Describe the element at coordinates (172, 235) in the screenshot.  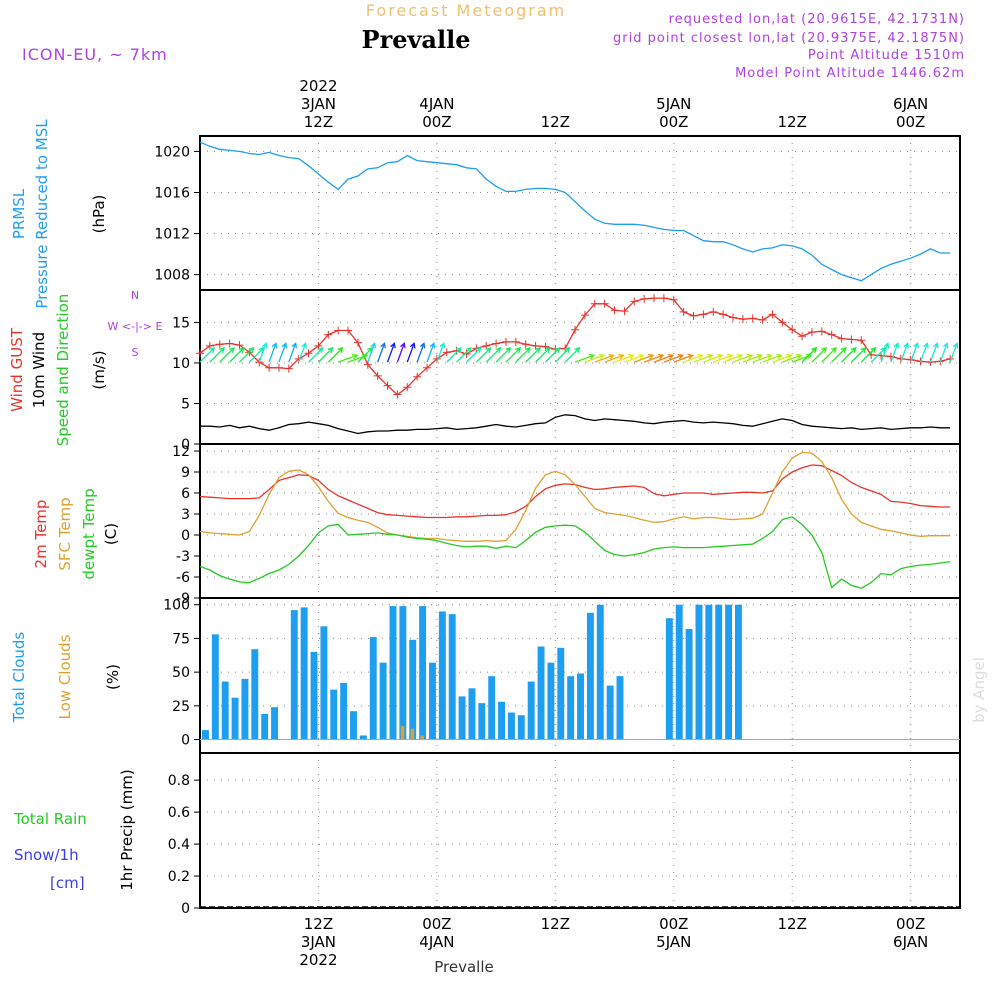
I see `pressure-ytick-label: 1012` at that location.